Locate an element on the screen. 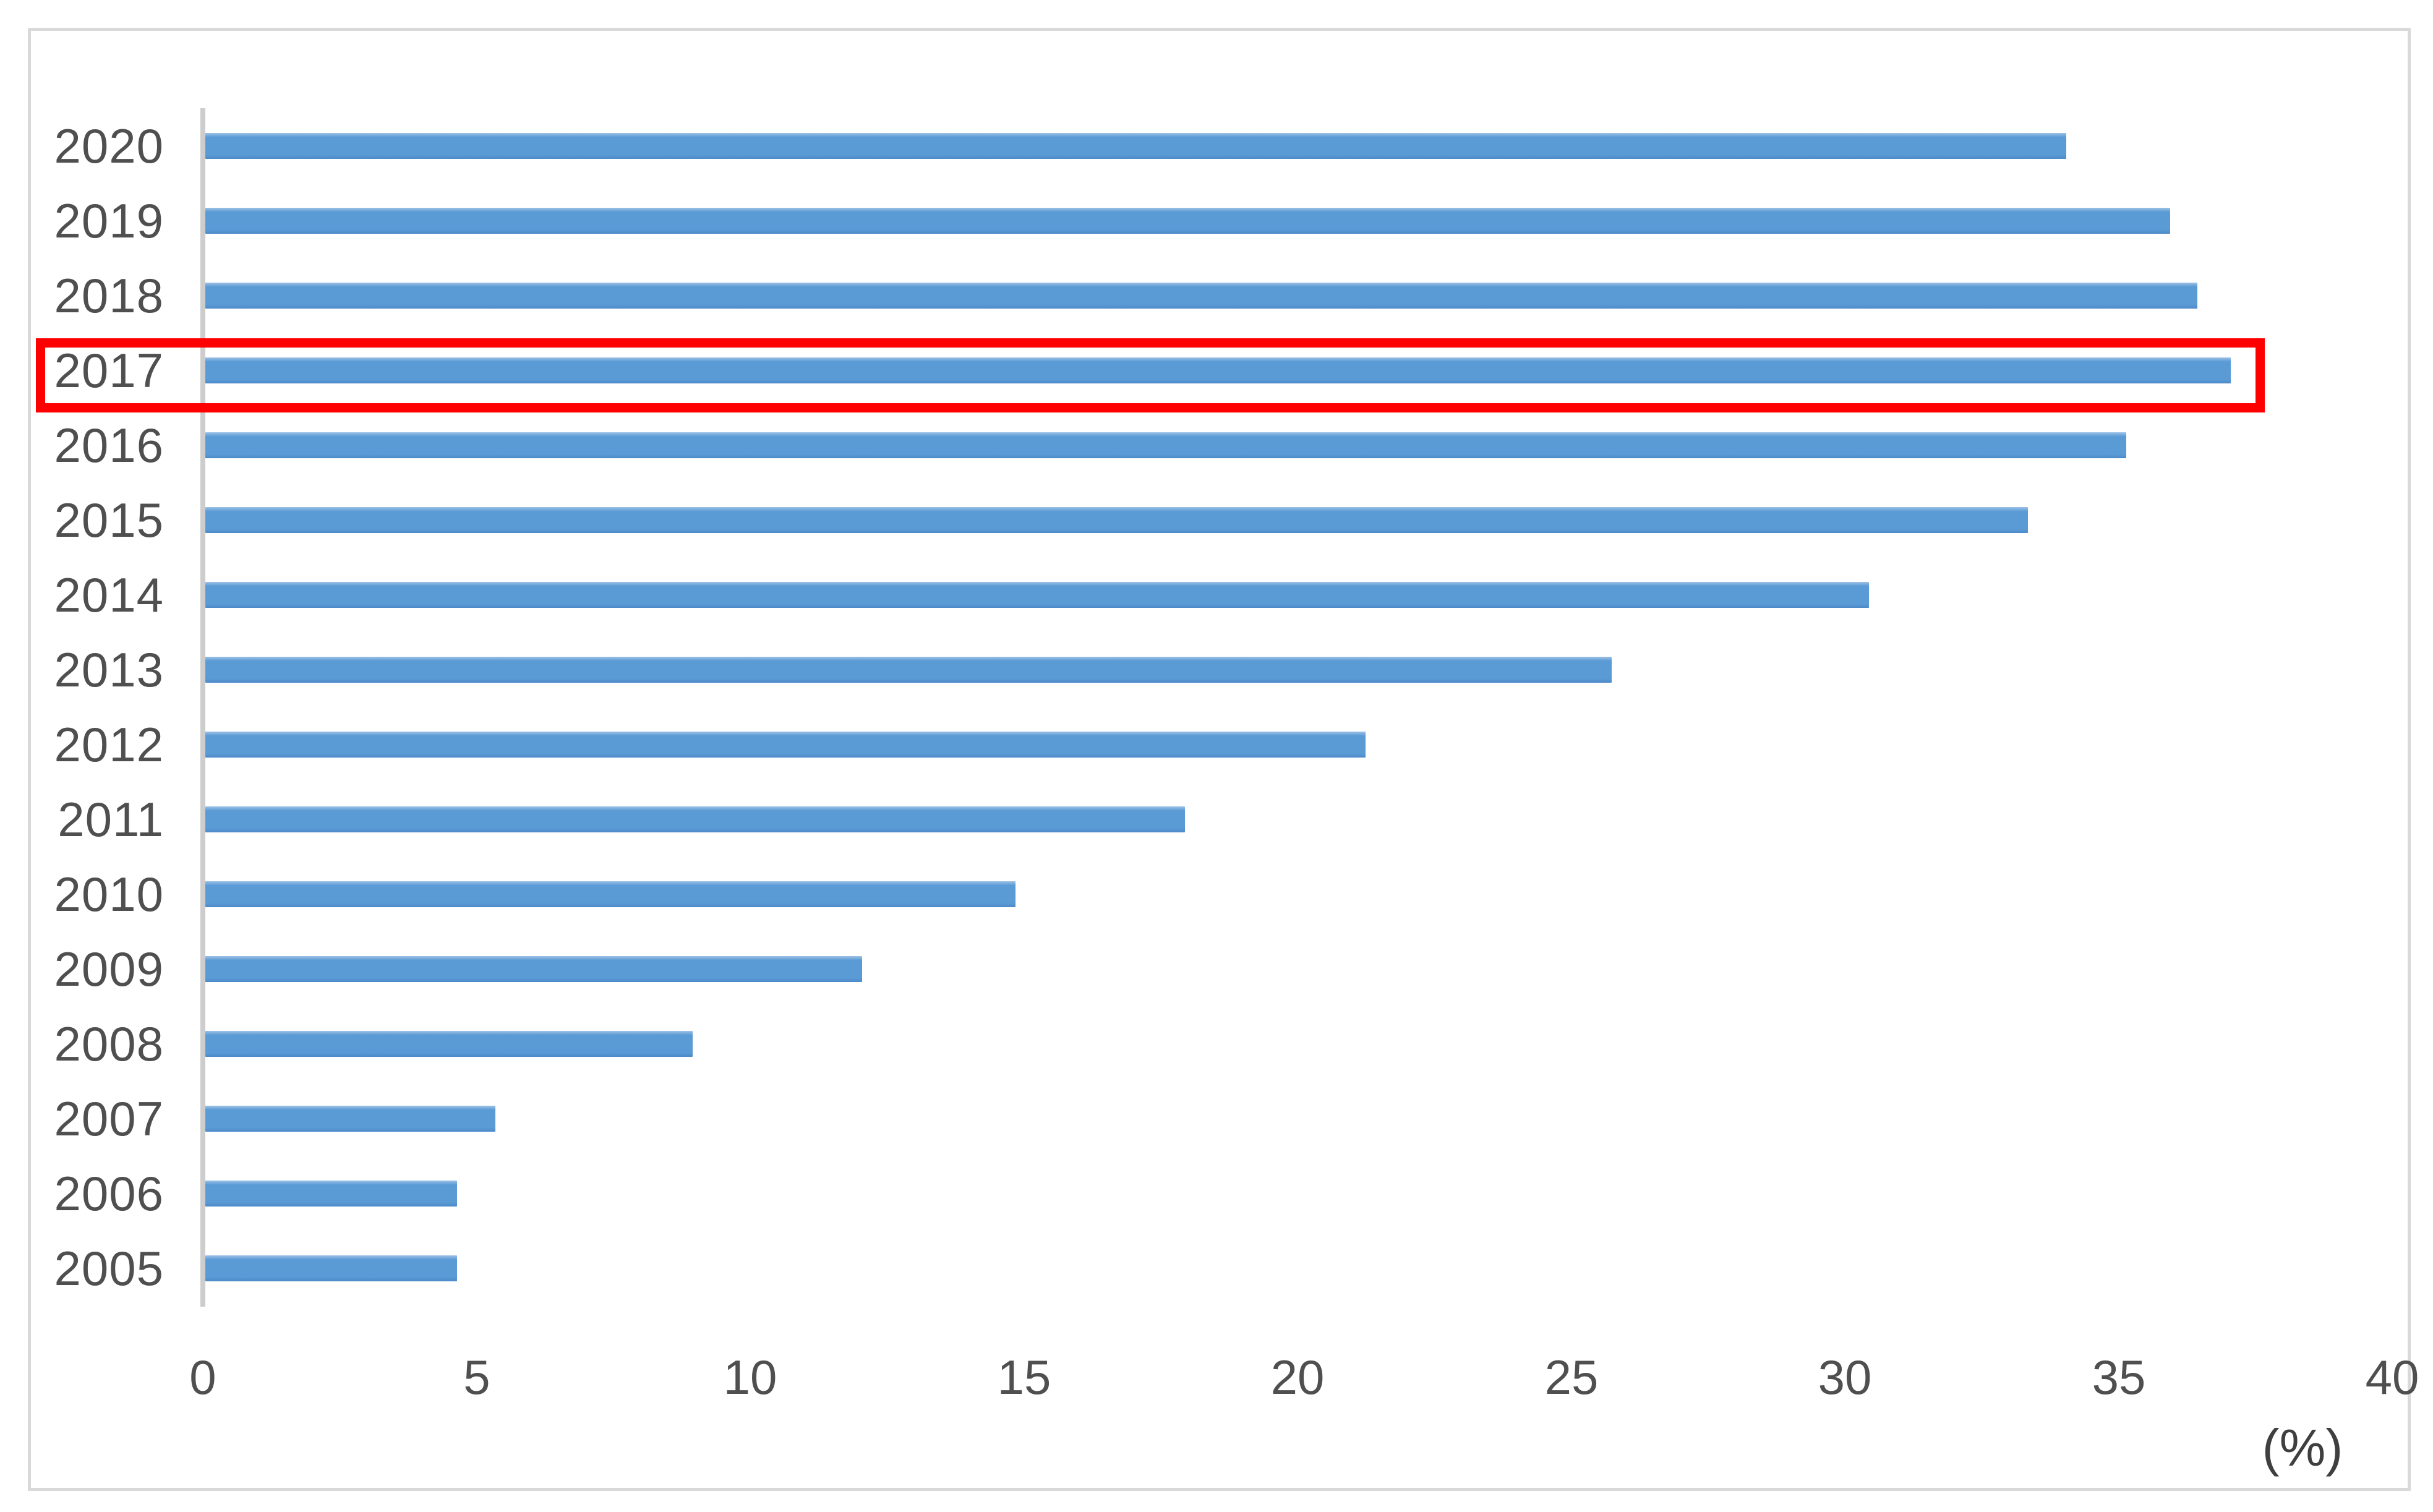 The width and height of the screenshot is (2433, 1512). category-label-2020: 2020 is located at coordinates (109, 146).